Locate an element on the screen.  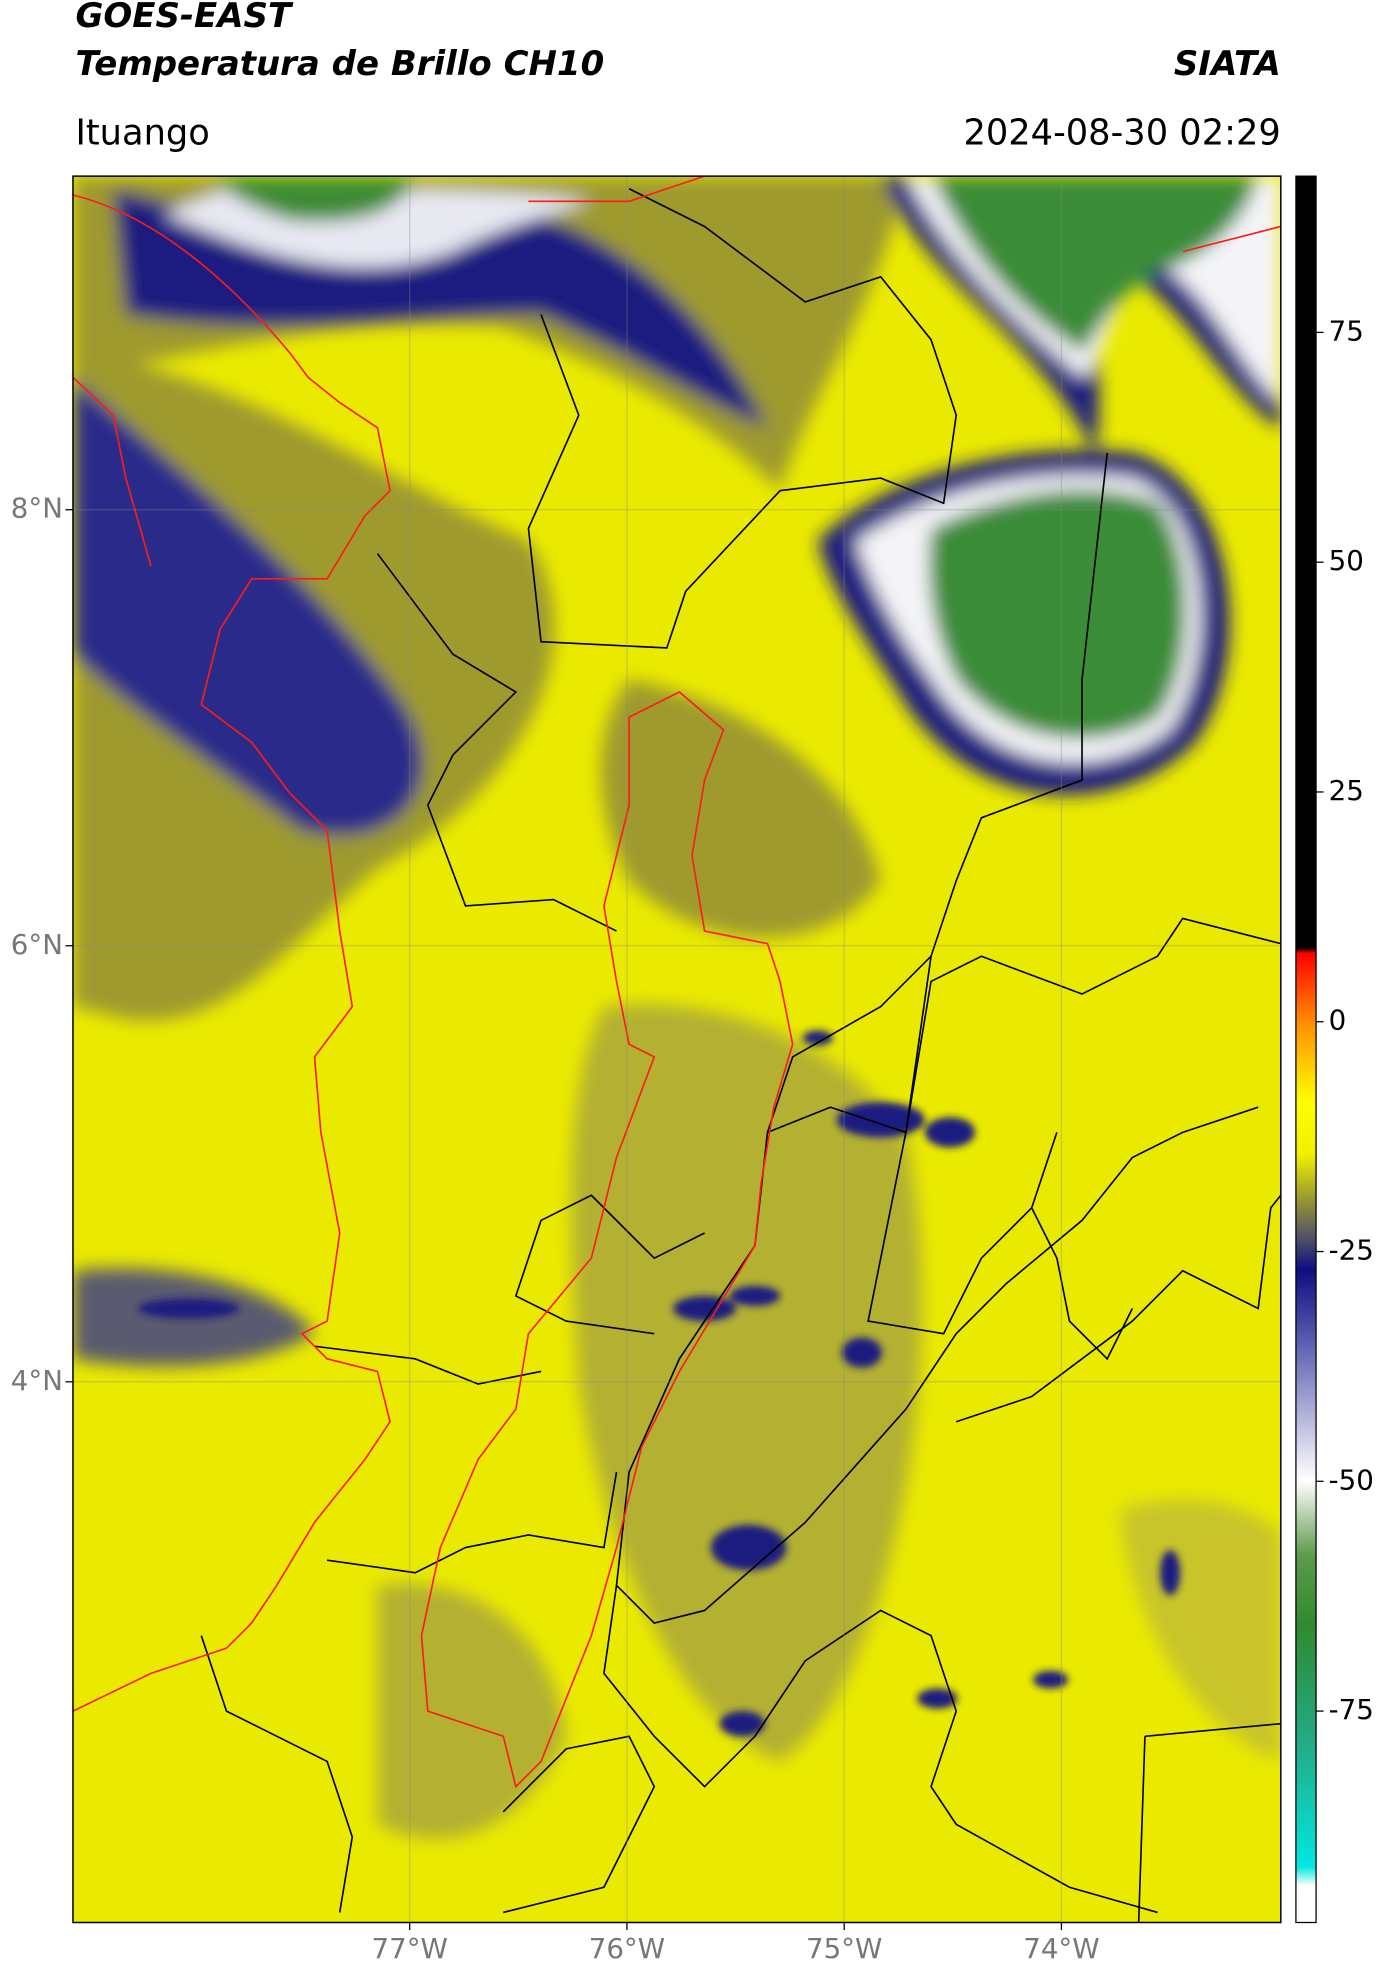
x-tick-label: 75°W is located at coordinates (844, 1948).